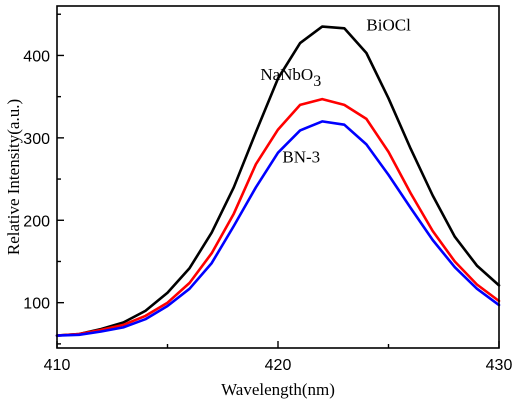  Describe the element at coordinates (36, 56) in the screenshot. I see `y-tick-label: 400` at that location.